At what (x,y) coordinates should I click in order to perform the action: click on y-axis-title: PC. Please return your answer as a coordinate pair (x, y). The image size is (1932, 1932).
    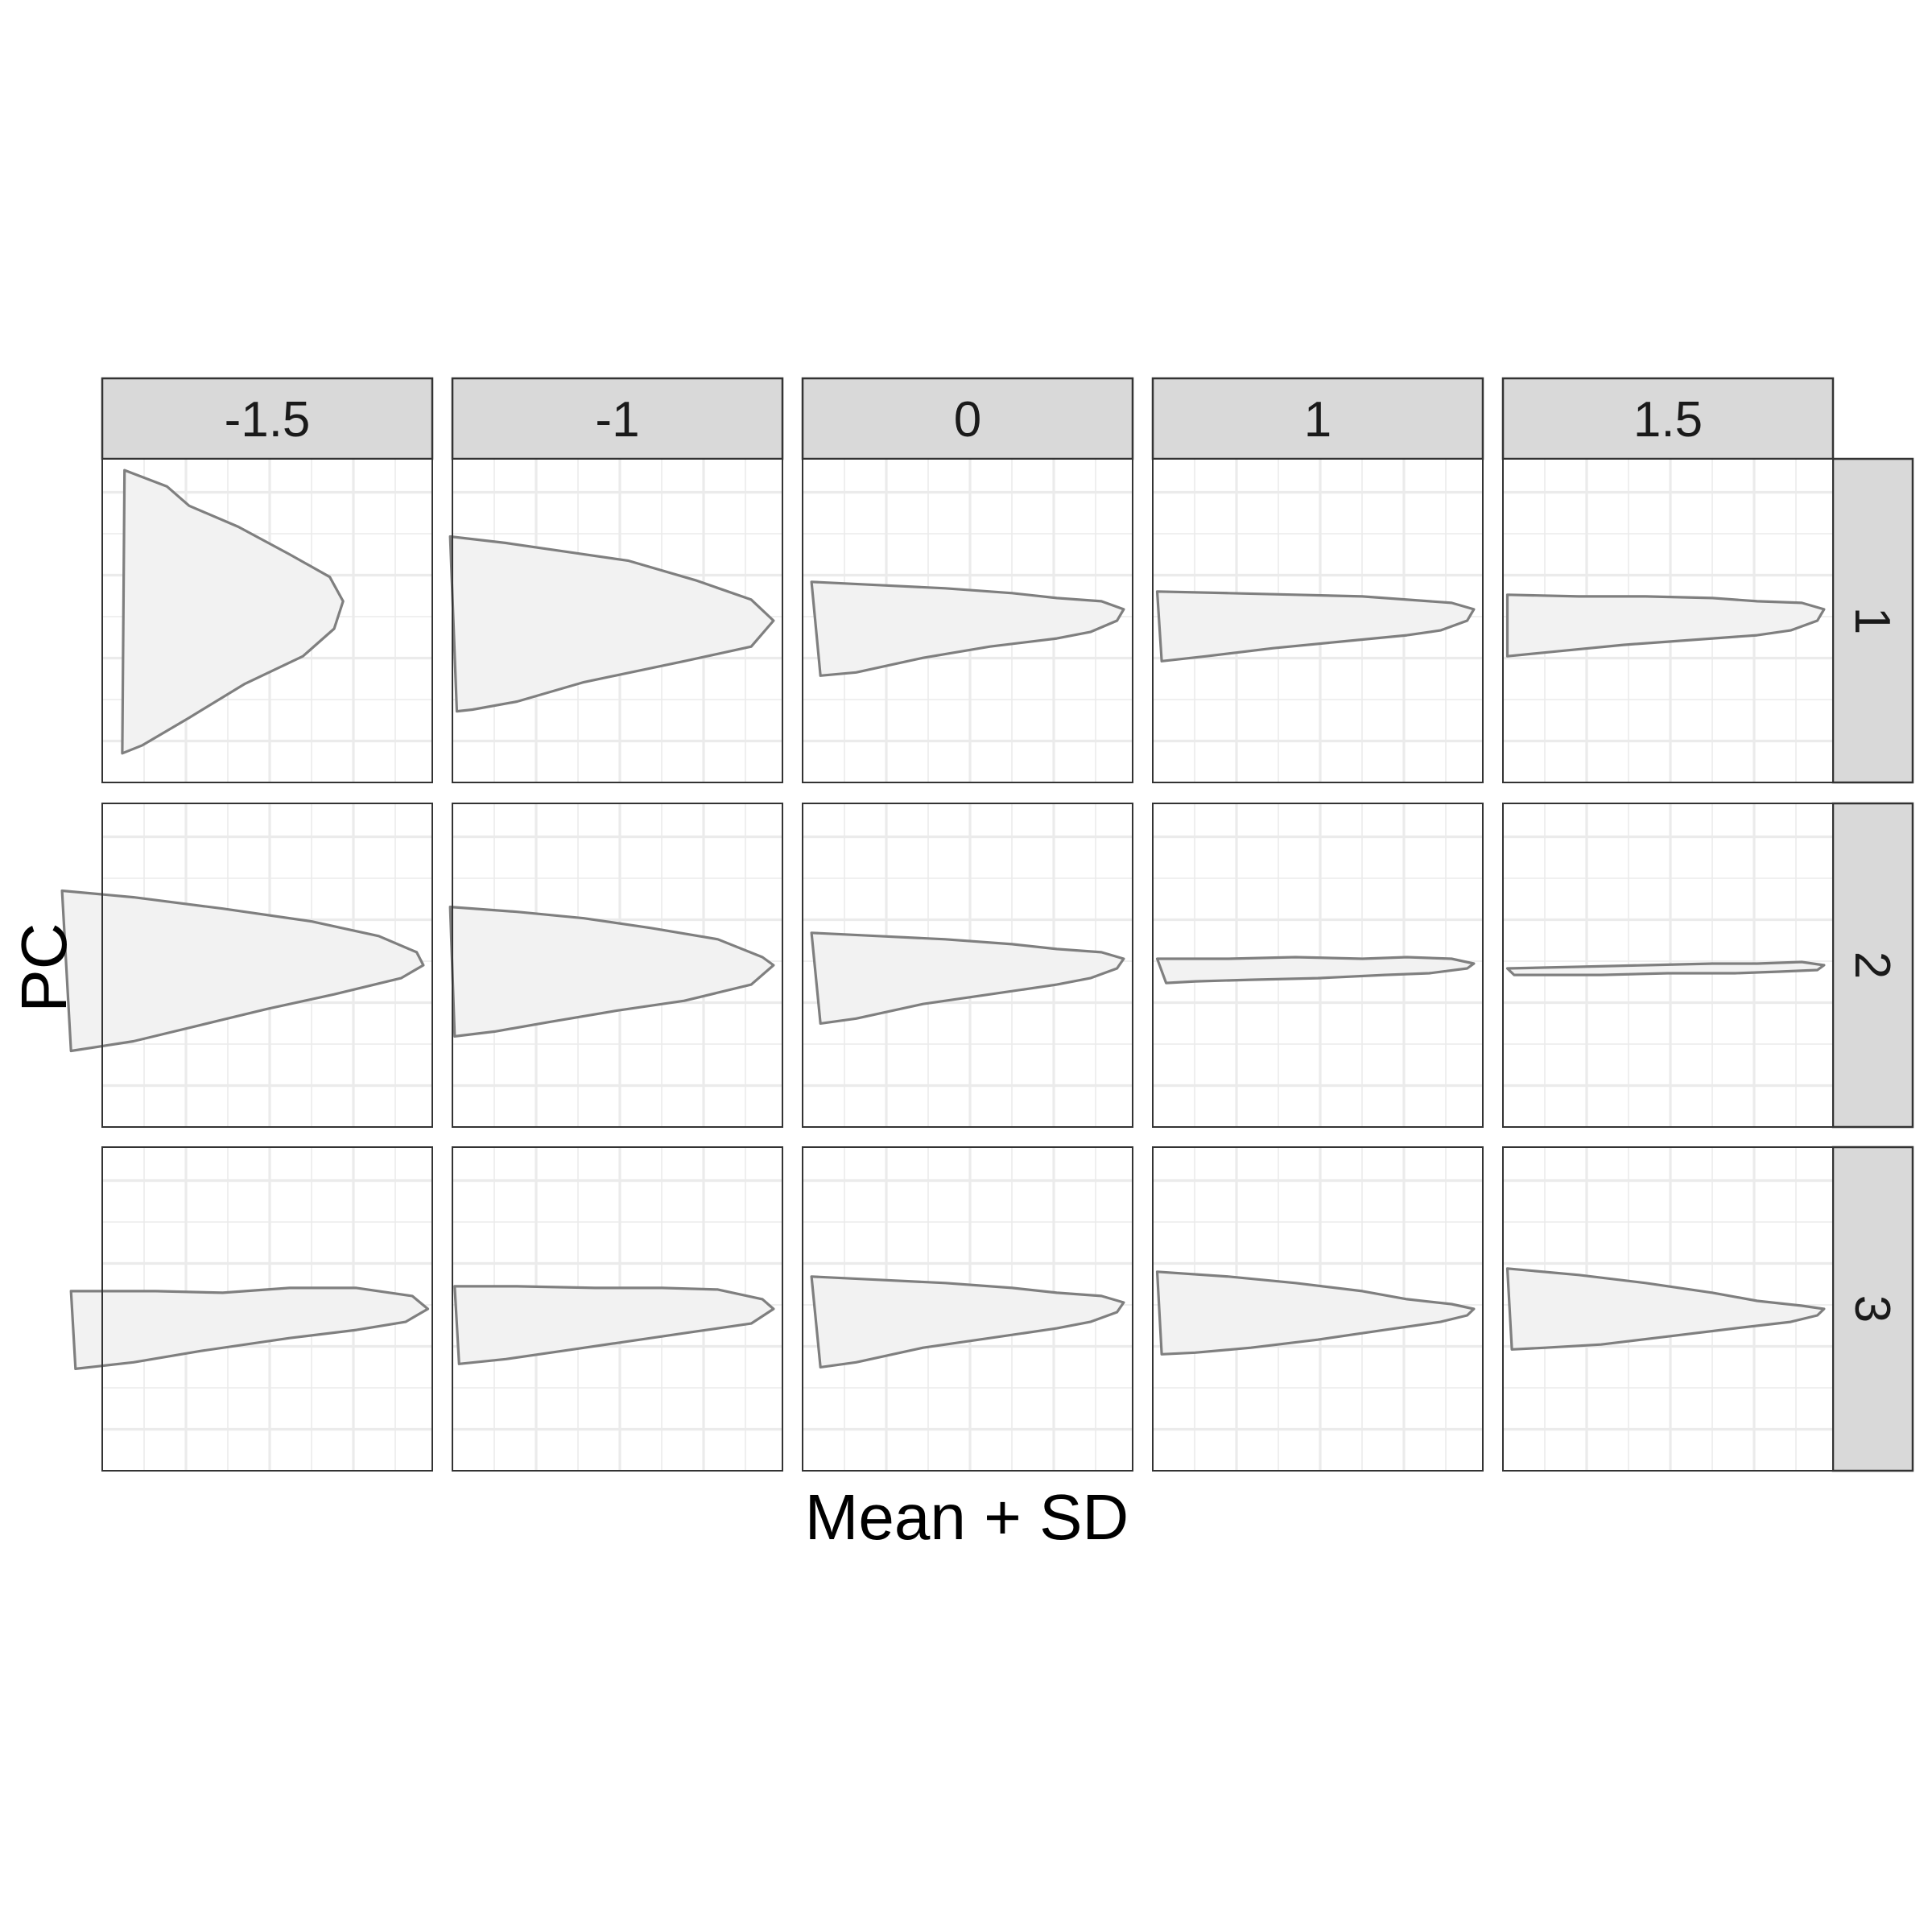
    Looking at the image, I should click on (44, 967).